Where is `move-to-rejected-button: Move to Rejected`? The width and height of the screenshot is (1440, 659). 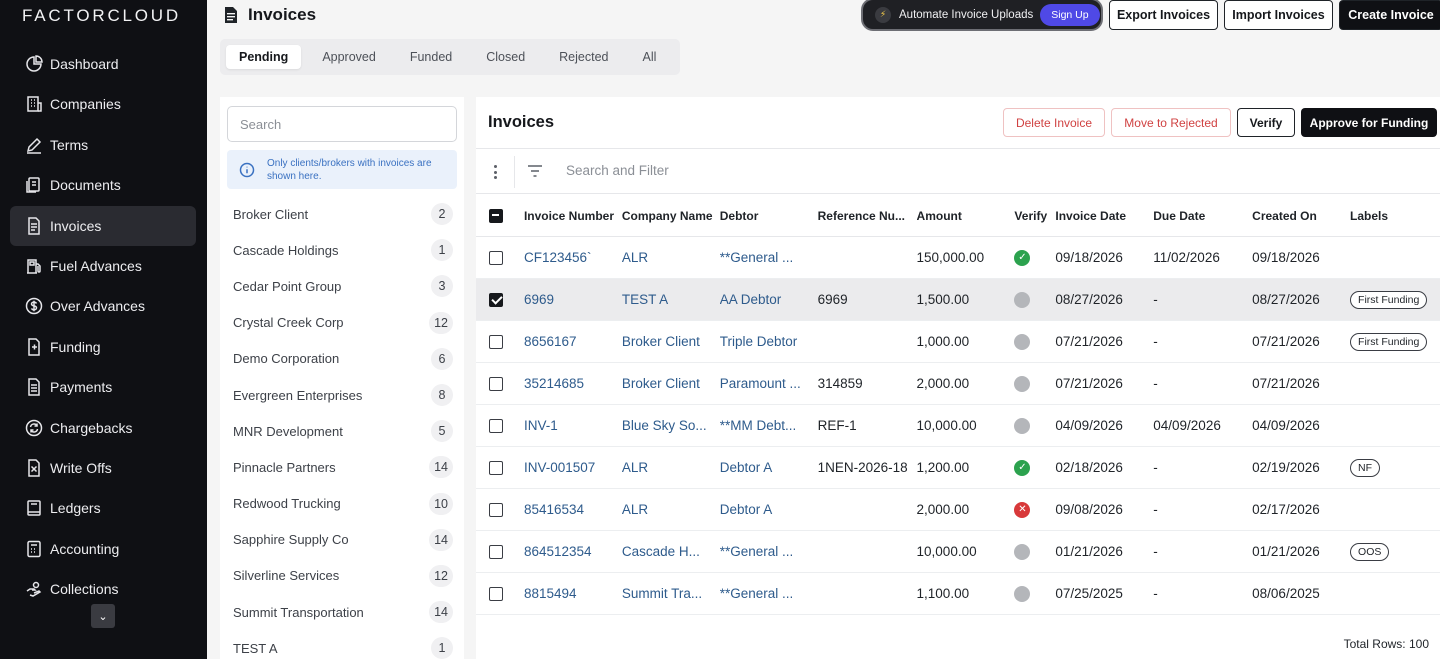 move-to-rejected-button: Move to Rejected is located at coordinates (1171, 122).